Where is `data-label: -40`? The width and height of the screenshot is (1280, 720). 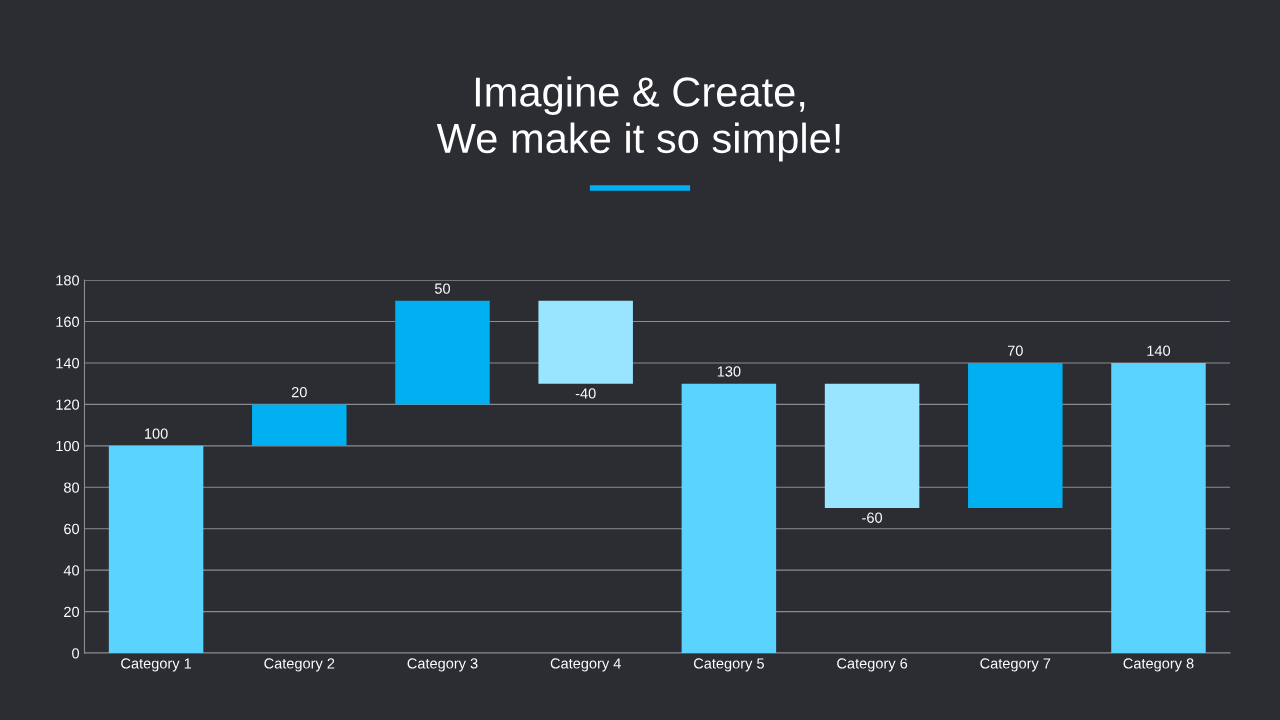 data-label: -40 is located at coordinates (585, 393).